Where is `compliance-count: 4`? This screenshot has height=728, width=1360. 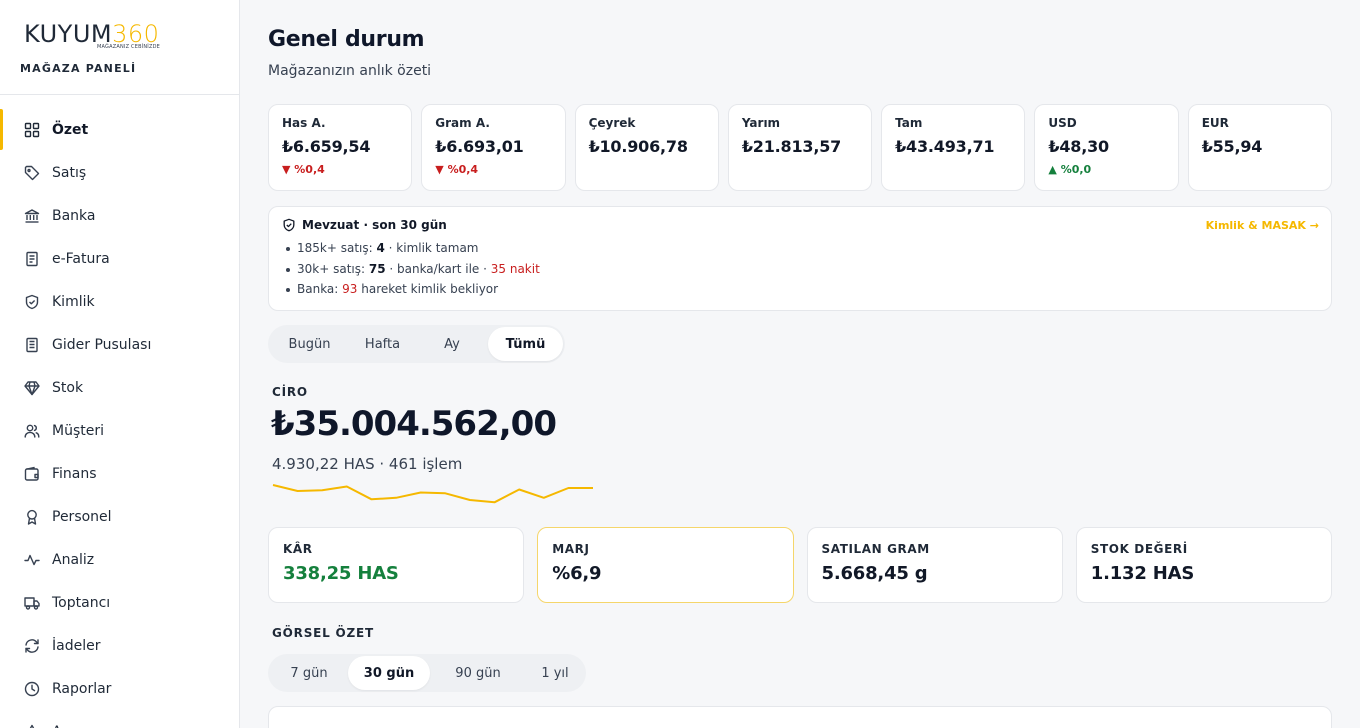 compliance-count: 4 is located at coordinates (380, 248).